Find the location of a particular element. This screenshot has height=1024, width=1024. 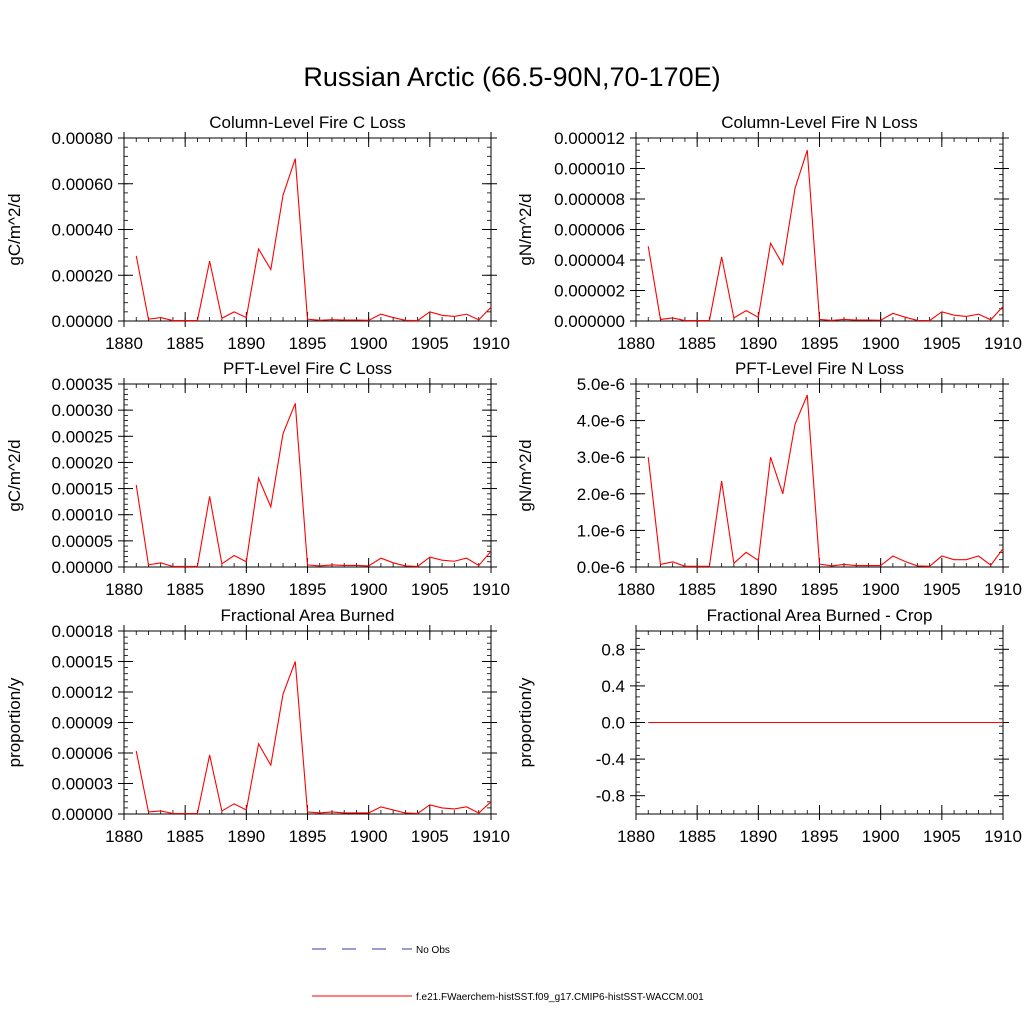

y-tick-label: 0.00060 is located at coordinates (82, 184).